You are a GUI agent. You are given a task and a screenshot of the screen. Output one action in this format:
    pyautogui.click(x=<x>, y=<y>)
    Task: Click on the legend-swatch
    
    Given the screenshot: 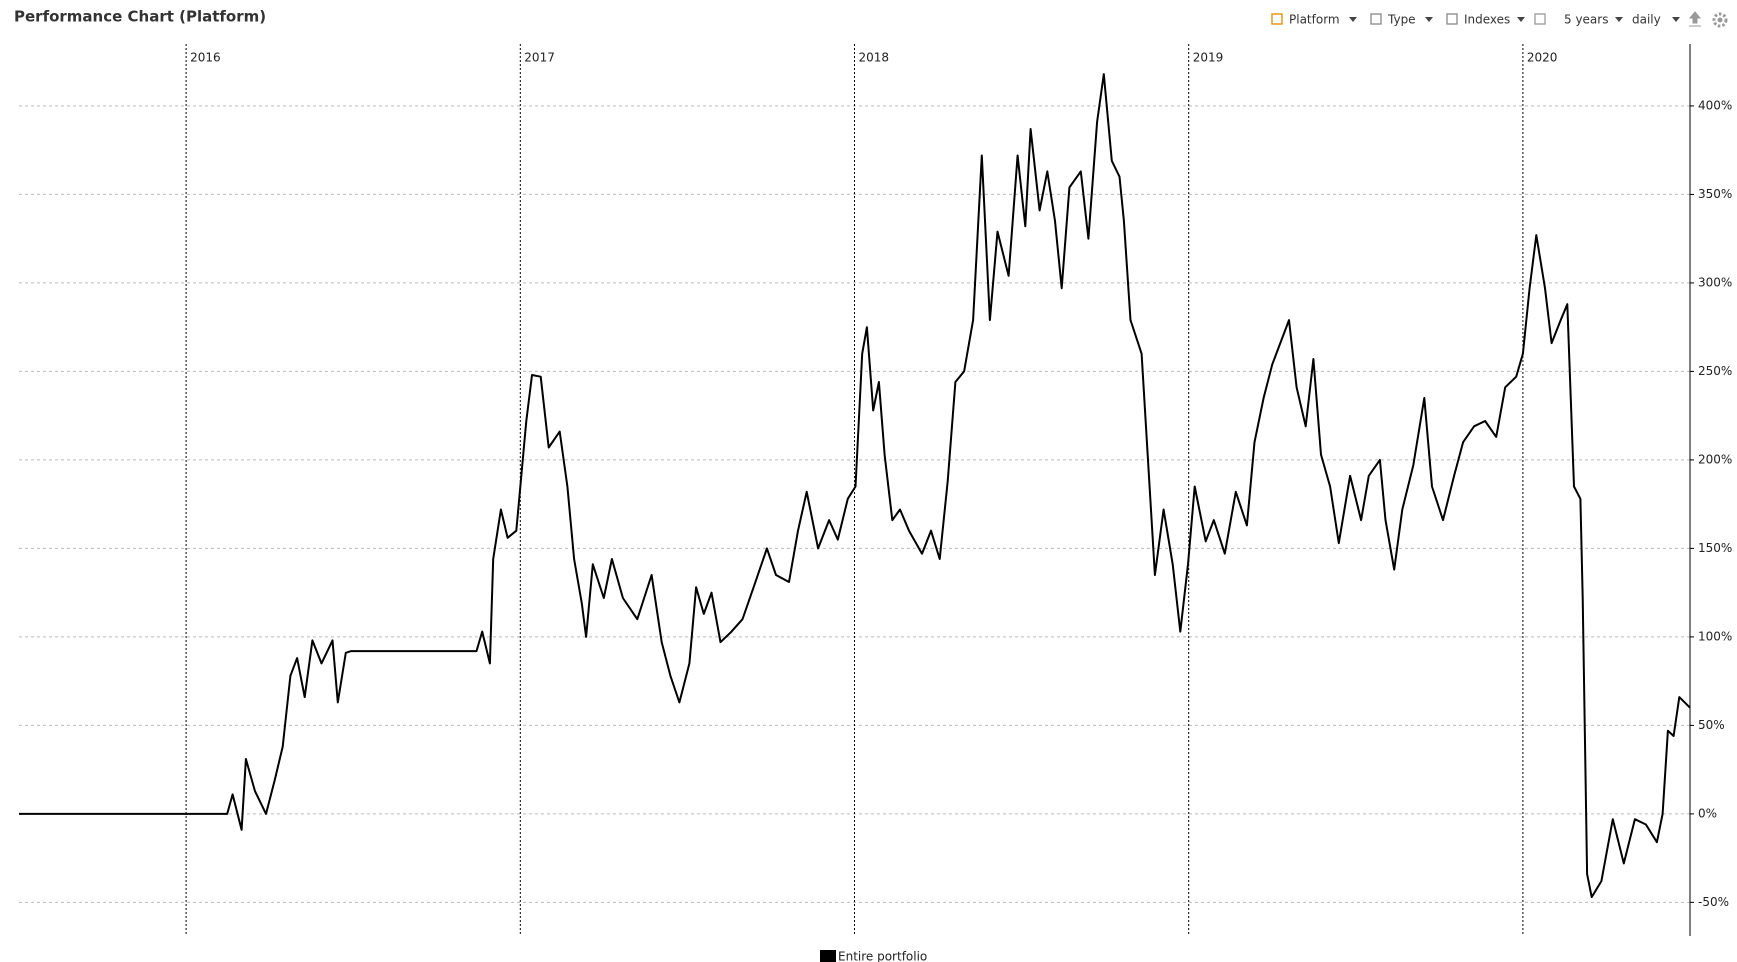 What is the action you would take?
    pyautogui.click(x=828, y=956)
    